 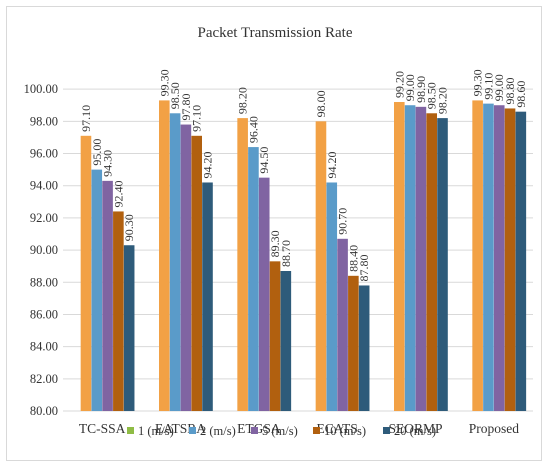 I want to click on legend-label: 1 (m/s), so click(x=156, y=431).